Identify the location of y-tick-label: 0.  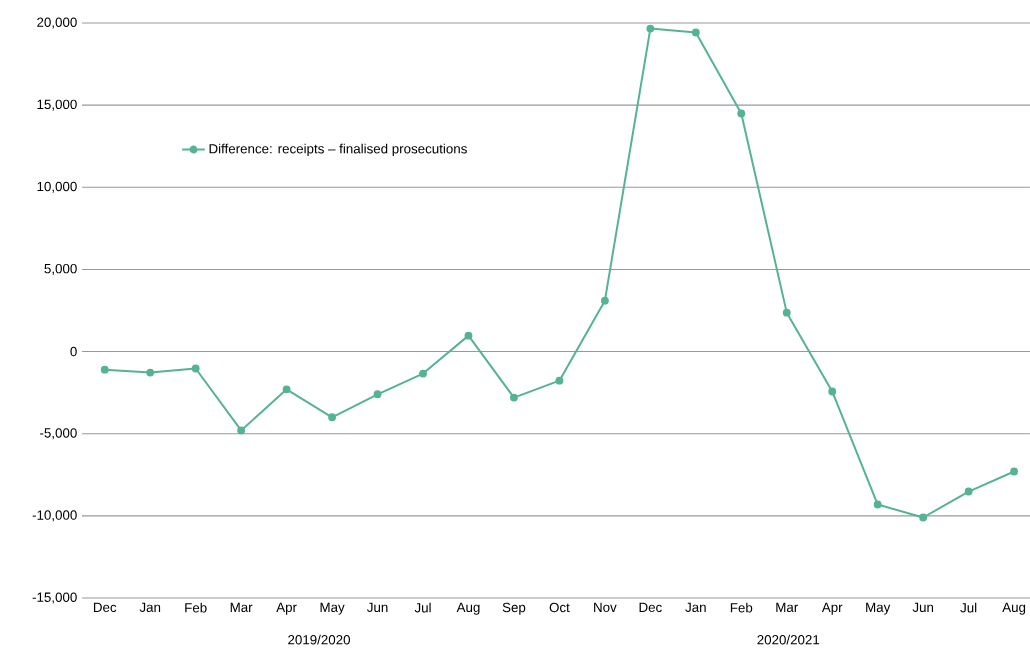
(73, 351).